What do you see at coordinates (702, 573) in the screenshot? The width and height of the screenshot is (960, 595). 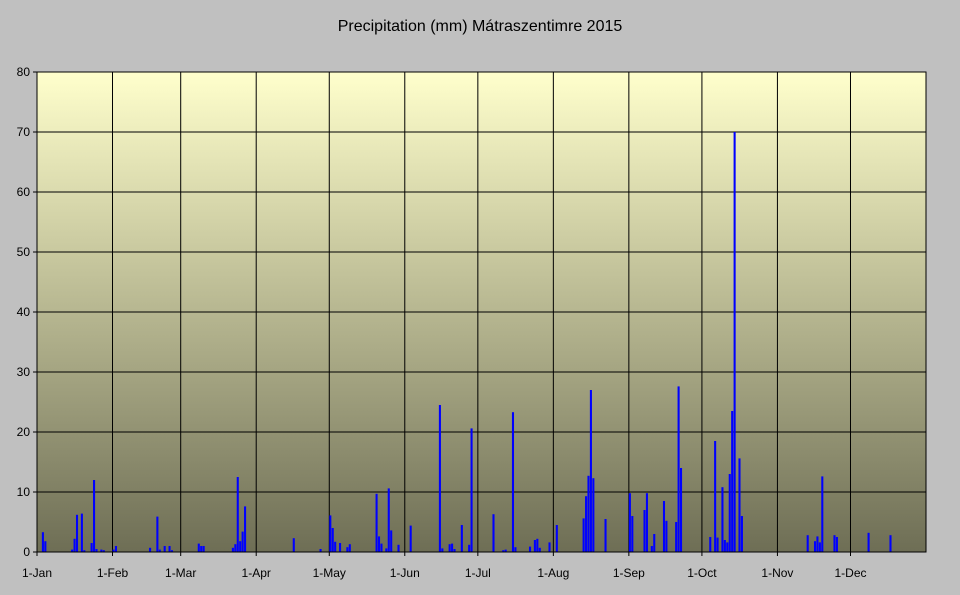 I see `x-tick-label: 1-Oct` at bounding box center [702, 573].